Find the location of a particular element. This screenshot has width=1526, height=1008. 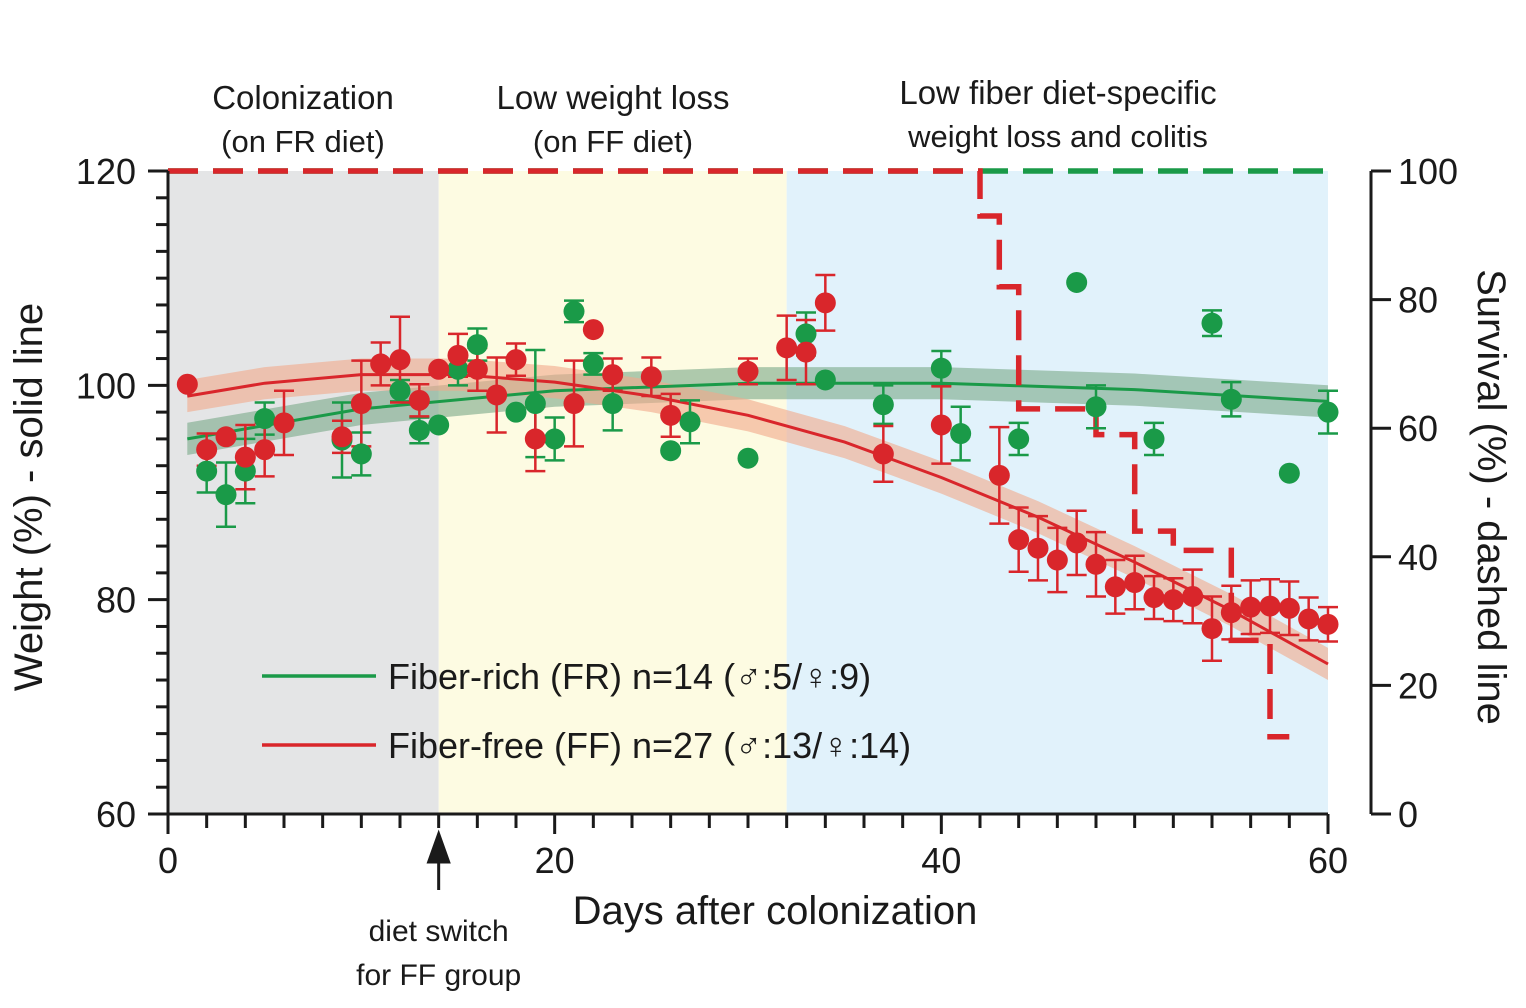

phase-subtitle-low-weight-loss: (on FF diet) is located at coordinates (613, 141).